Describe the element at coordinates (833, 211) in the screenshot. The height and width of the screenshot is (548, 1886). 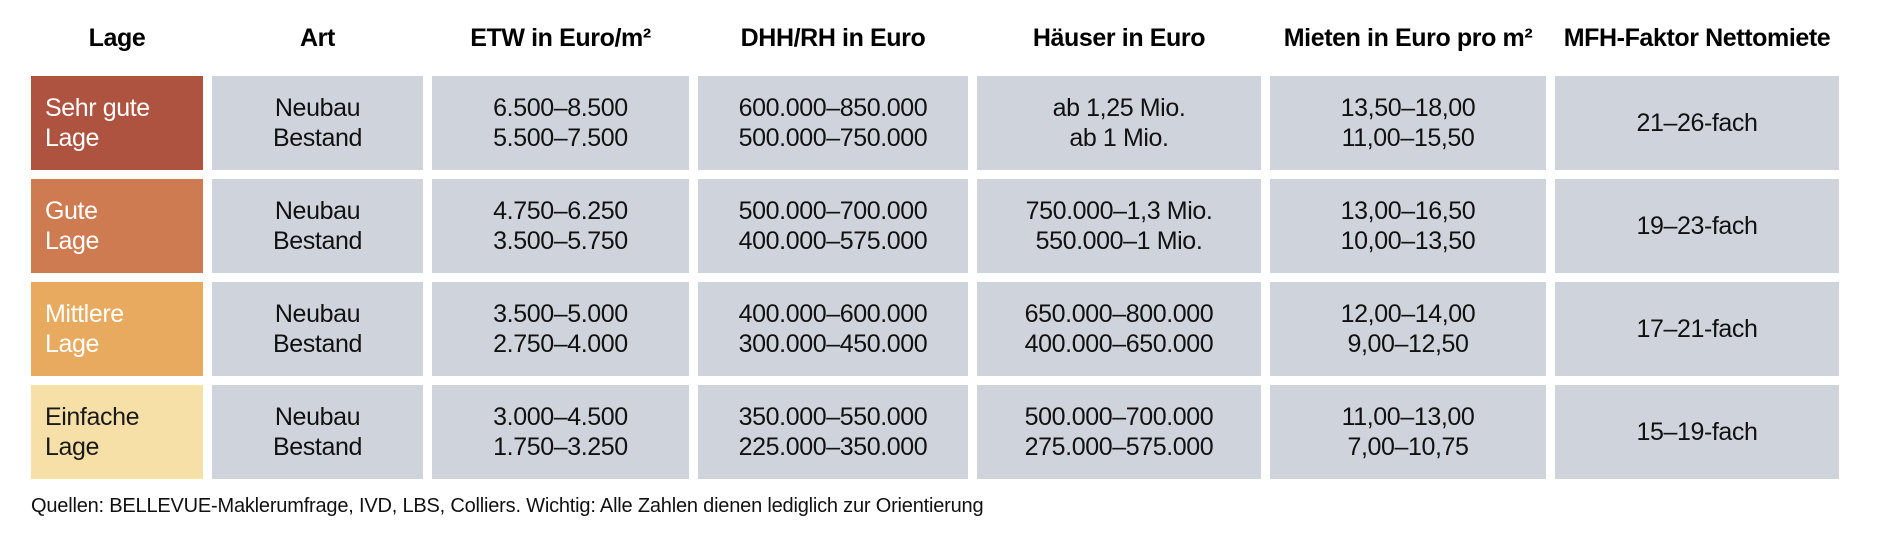
I see `dhh-rh-neubau-value: 500.000–700.000` at that location.